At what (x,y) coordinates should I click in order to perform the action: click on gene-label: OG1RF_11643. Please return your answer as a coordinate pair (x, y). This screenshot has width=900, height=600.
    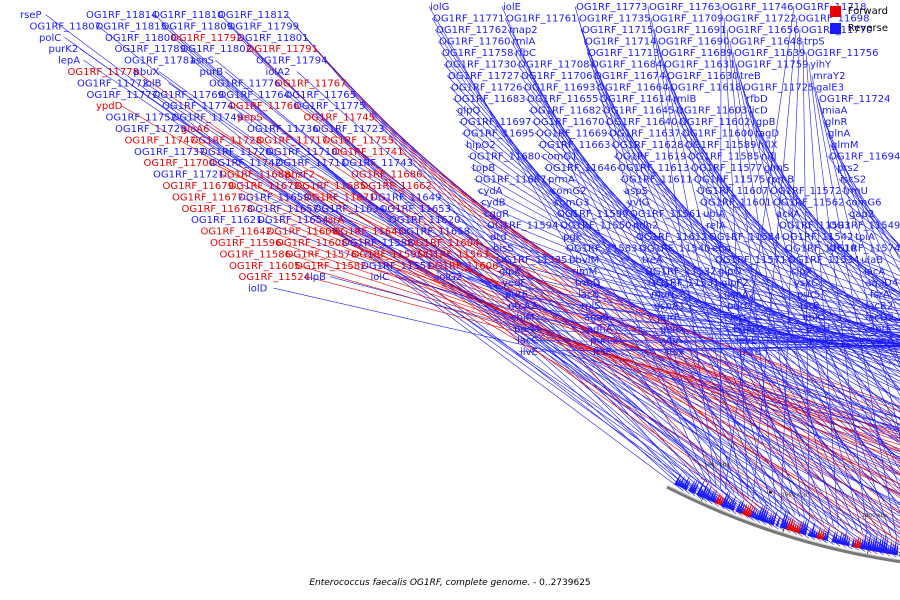
    Looking at the image, I should click on (369, 232).